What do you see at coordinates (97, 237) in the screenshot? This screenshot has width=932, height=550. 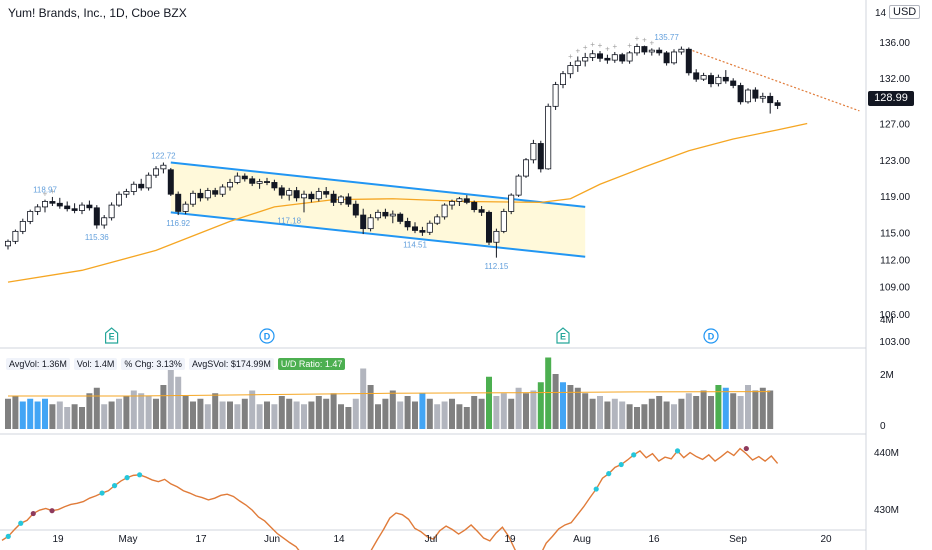 I see `price-annotation: 115.36` at bounding box center [97, 237].